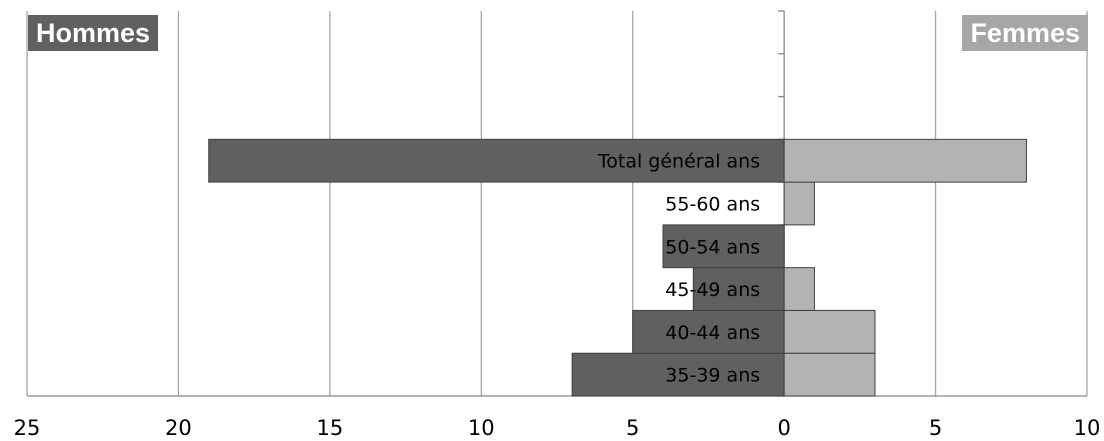 The height and width of the screenshot is (441, 1104). Describe the element at coordinates (712, 247) in the screenshot. I see `category-label: 50-54 ans` at that location.